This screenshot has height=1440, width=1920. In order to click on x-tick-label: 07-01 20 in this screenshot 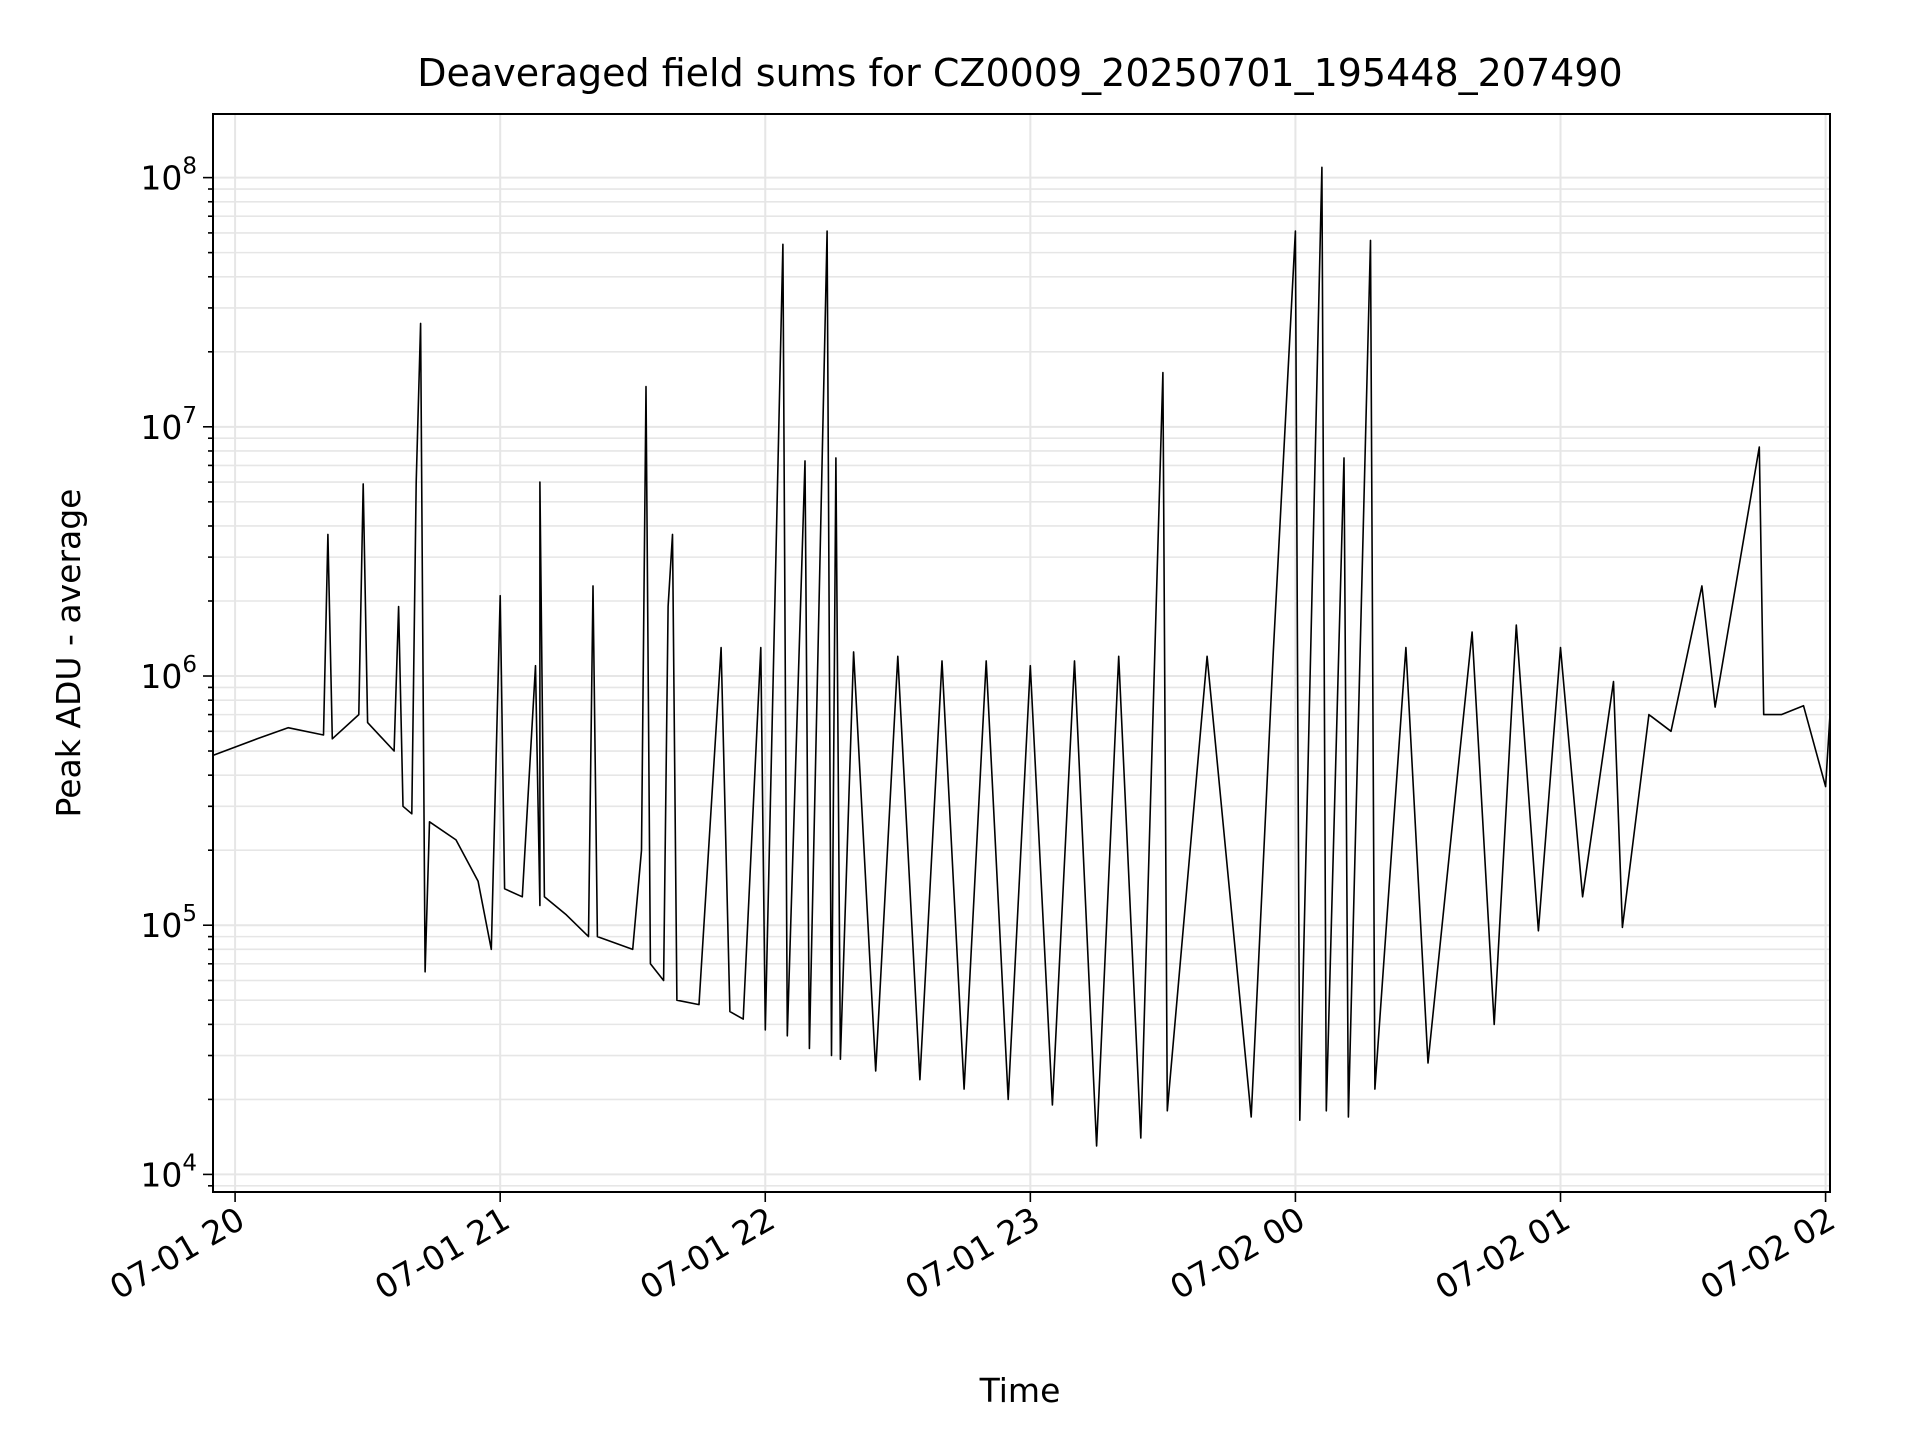, I will do `click(177, 1253)`.